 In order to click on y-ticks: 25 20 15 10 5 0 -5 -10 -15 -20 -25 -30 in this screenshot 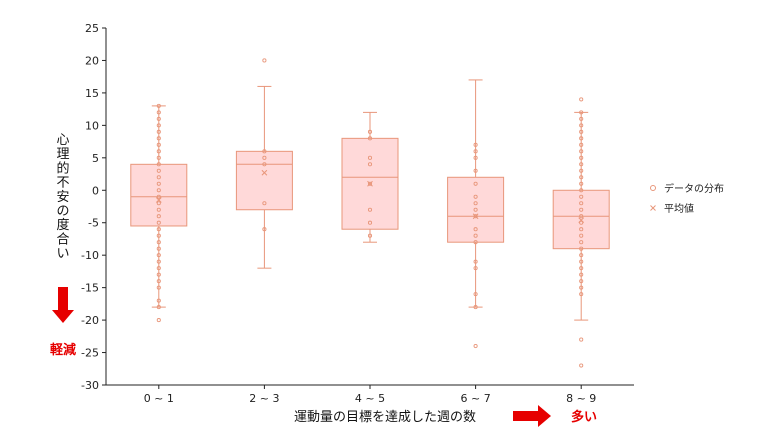, I will do `click(93, 207)`.